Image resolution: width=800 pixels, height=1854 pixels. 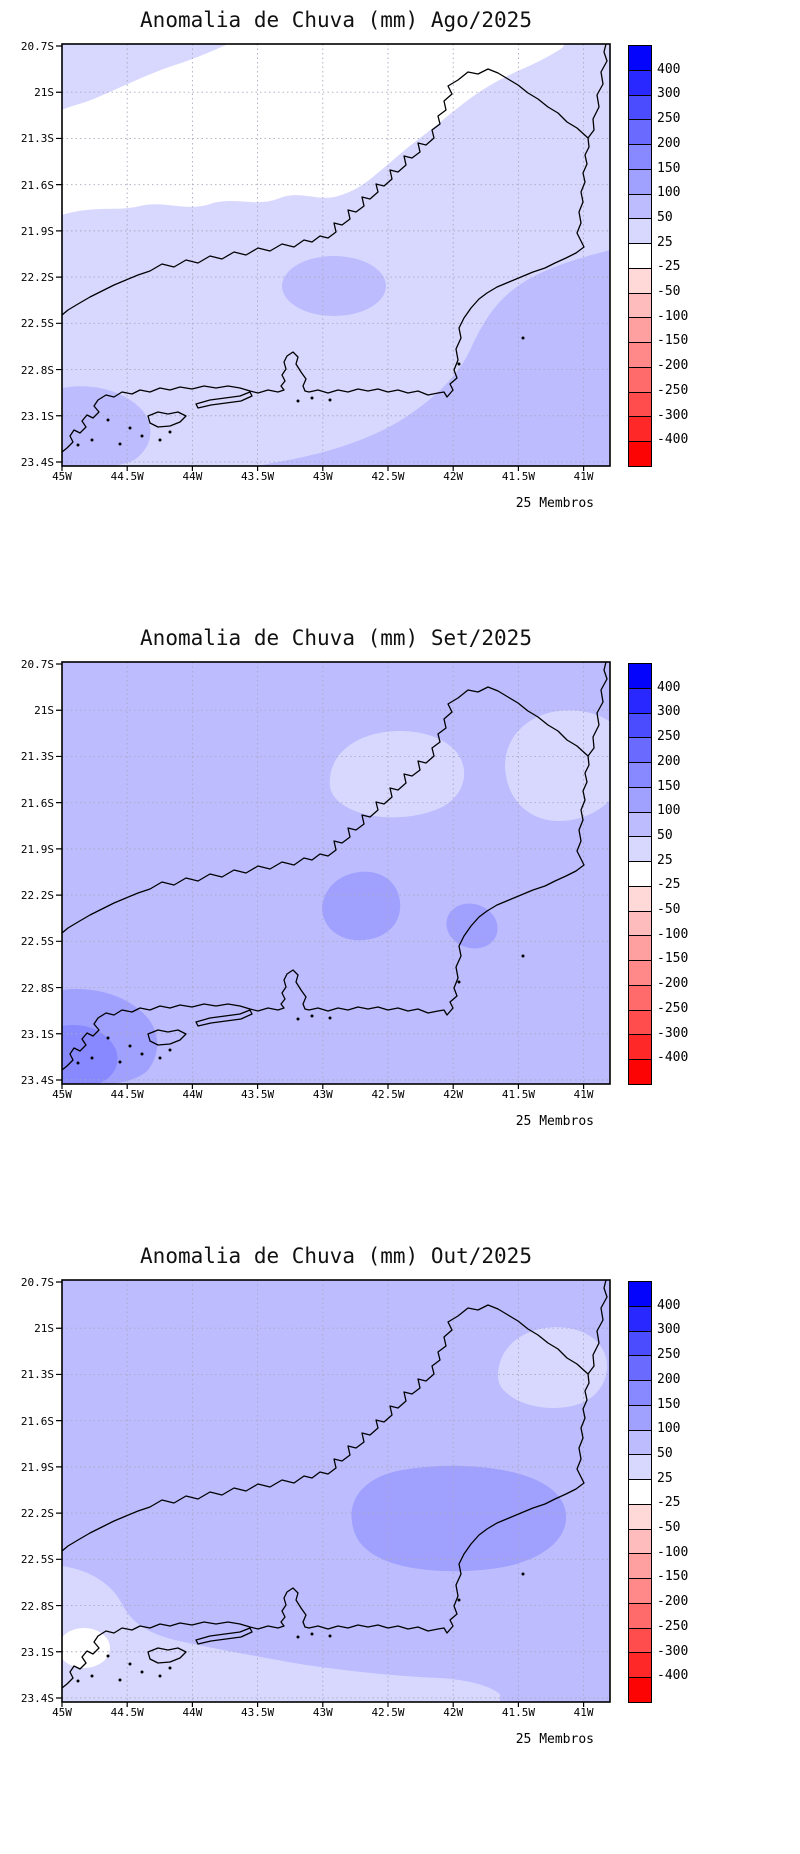 I want to click on colorbar-label: 300, so click(x=669, y=94).